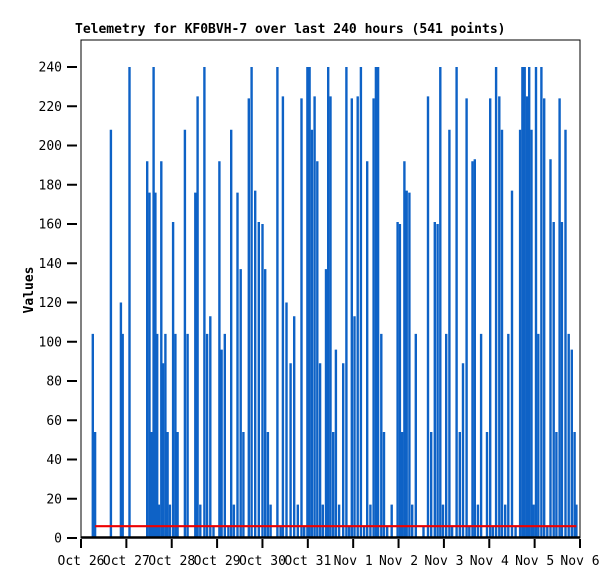  Describe the element at coordinates (579, 561) in the screenshot. I see `x-tick-label: Nov 6` at that location.